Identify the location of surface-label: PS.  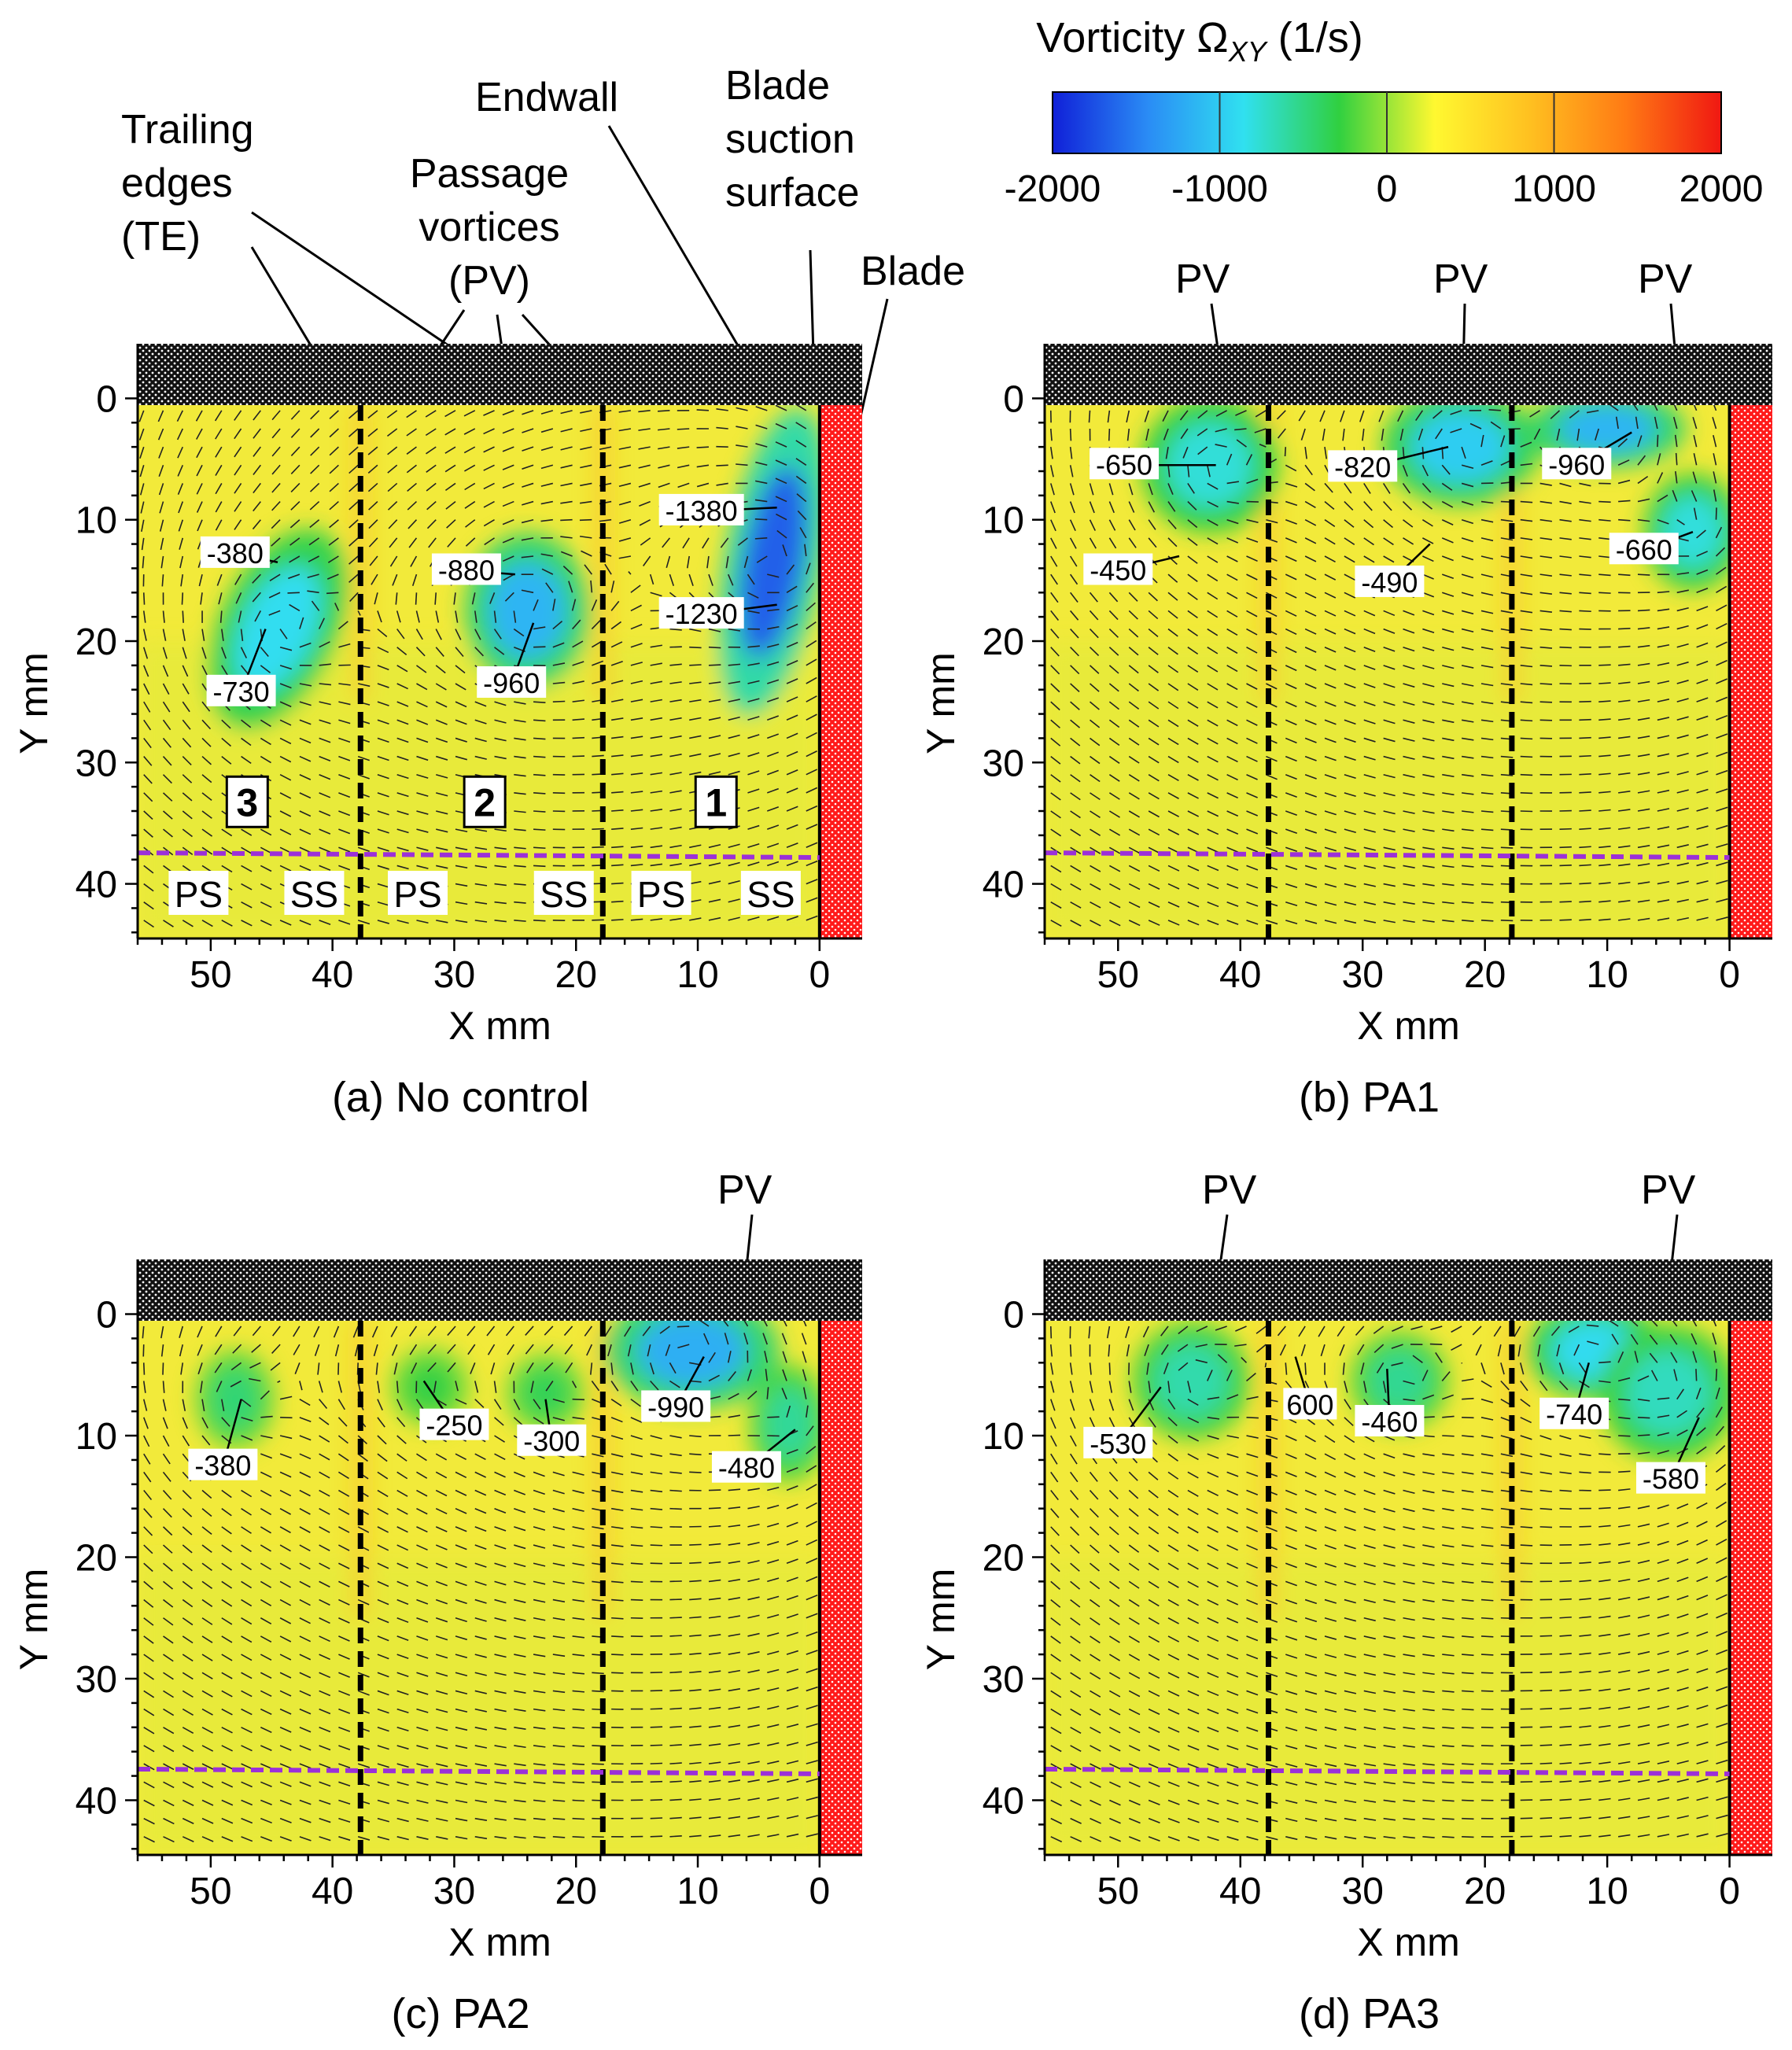
(199, 893).